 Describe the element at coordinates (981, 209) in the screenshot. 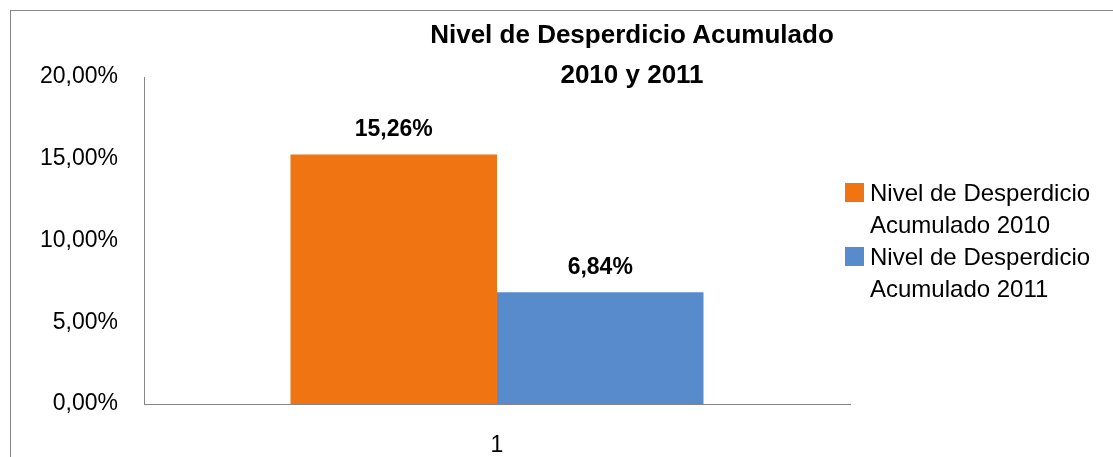

I see `legend-label: Nivel de Desperdicio Acumulado 2010` at that location.